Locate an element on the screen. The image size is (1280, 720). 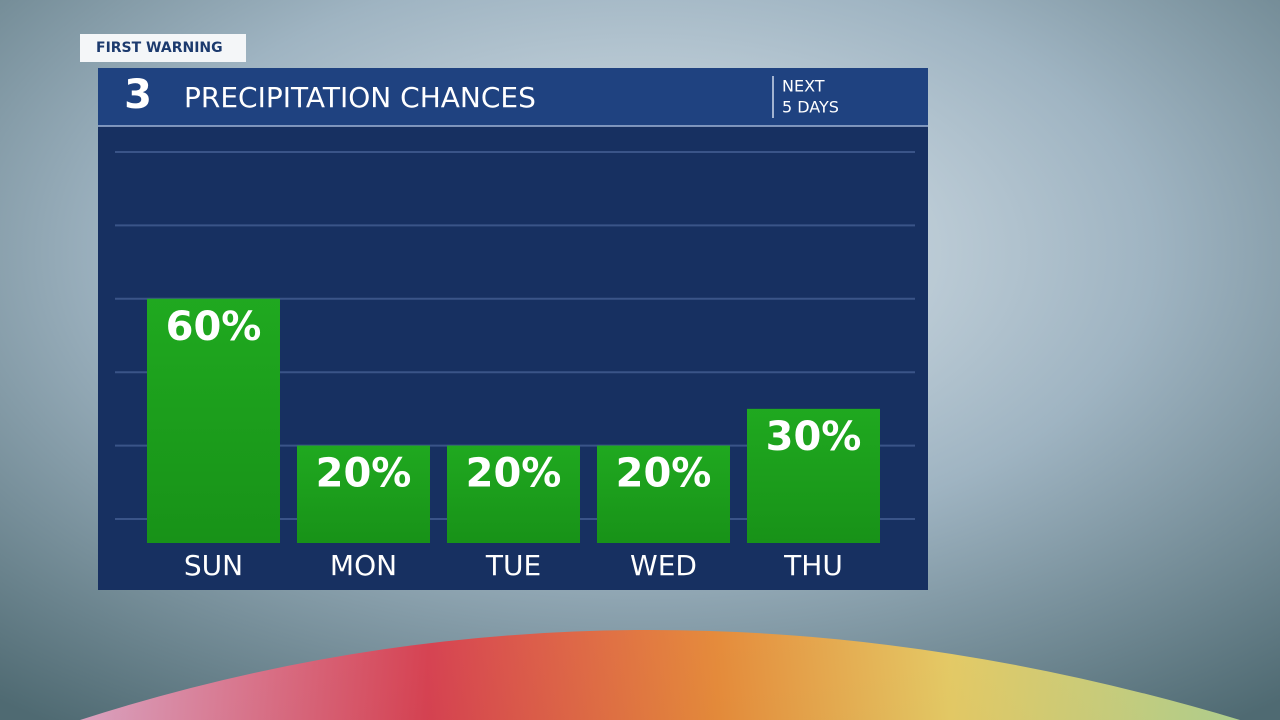
logo: 3 is located at coordinates (138, 95).